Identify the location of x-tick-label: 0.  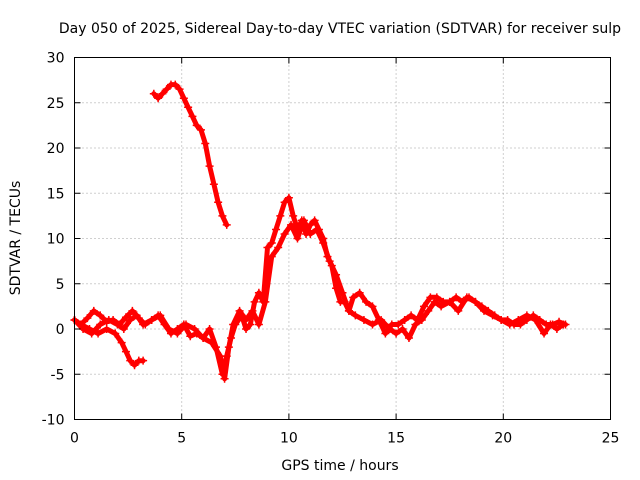
(74, 439).